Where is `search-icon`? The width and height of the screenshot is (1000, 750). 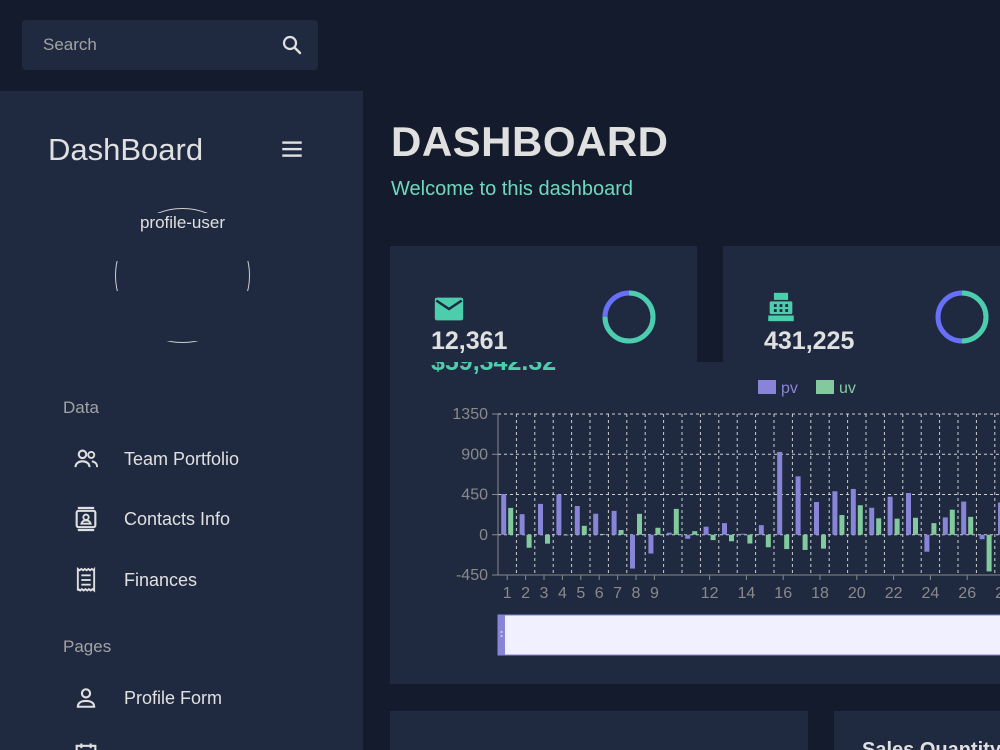
search-icon is located at coordinates (292, 45).